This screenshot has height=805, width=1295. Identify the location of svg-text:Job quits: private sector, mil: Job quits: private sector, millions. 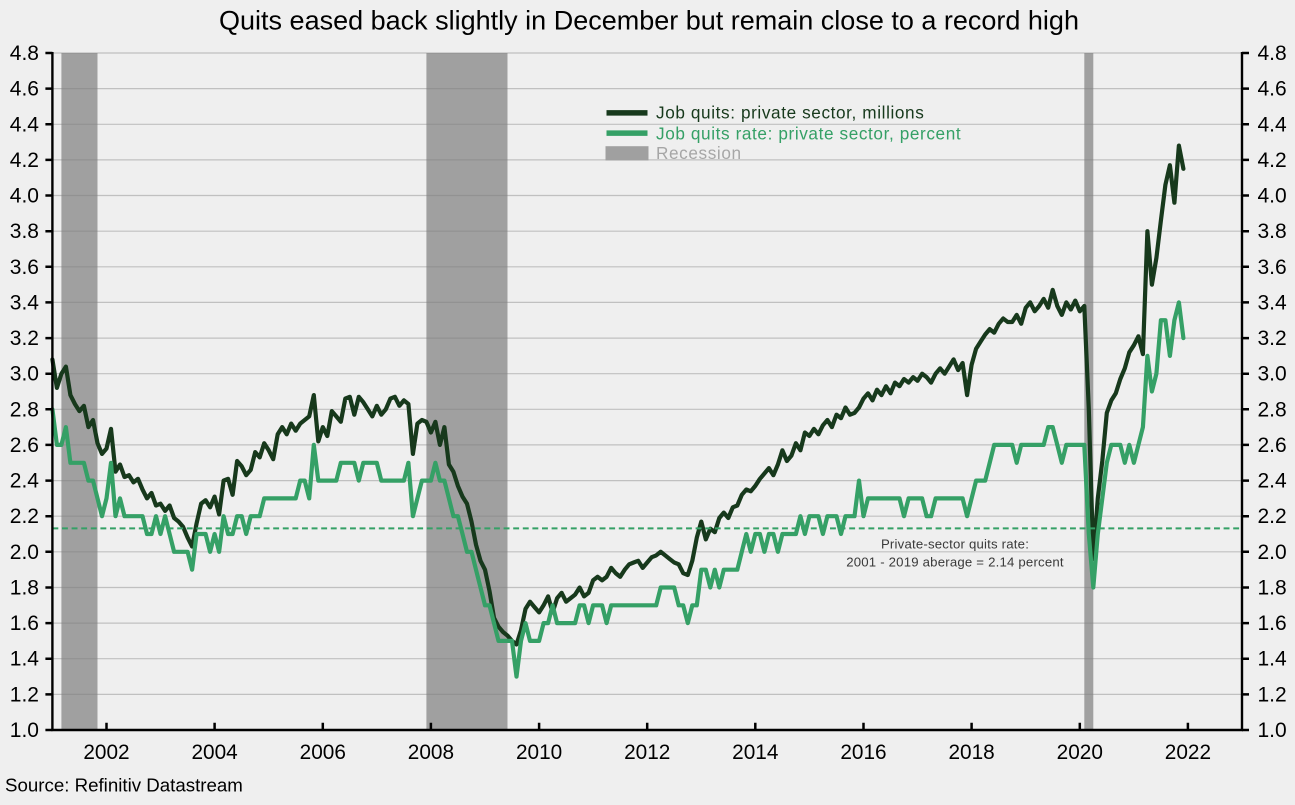
(790, 112).